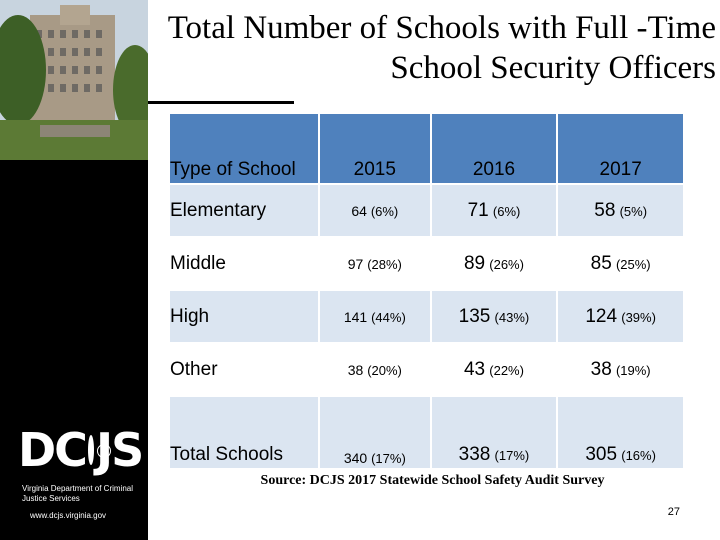 This screenshot has height=540, width=720. I want to click on cell-2015: 141 (44%), so click(376, 317).